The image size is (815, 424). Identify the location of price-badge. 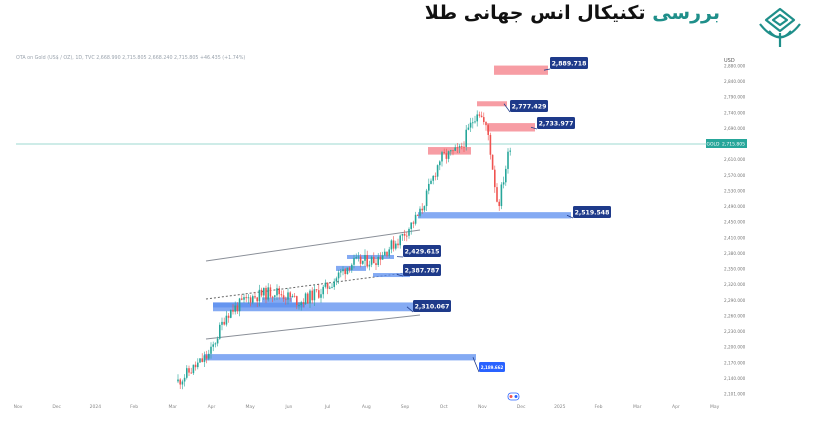
(733, 143).